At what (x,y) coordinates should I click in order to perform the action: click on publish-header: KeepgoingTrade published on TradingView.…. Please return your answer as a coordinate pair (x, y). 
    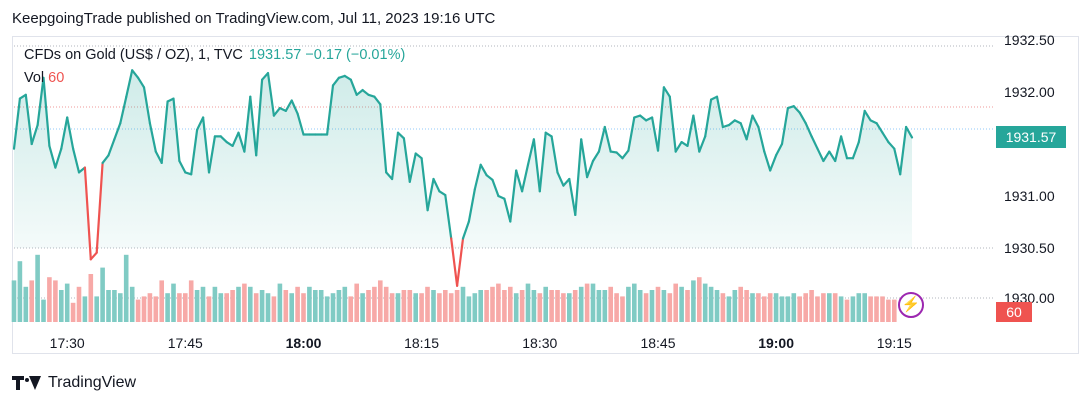
    Looking at the image, I should click on (254, 18).